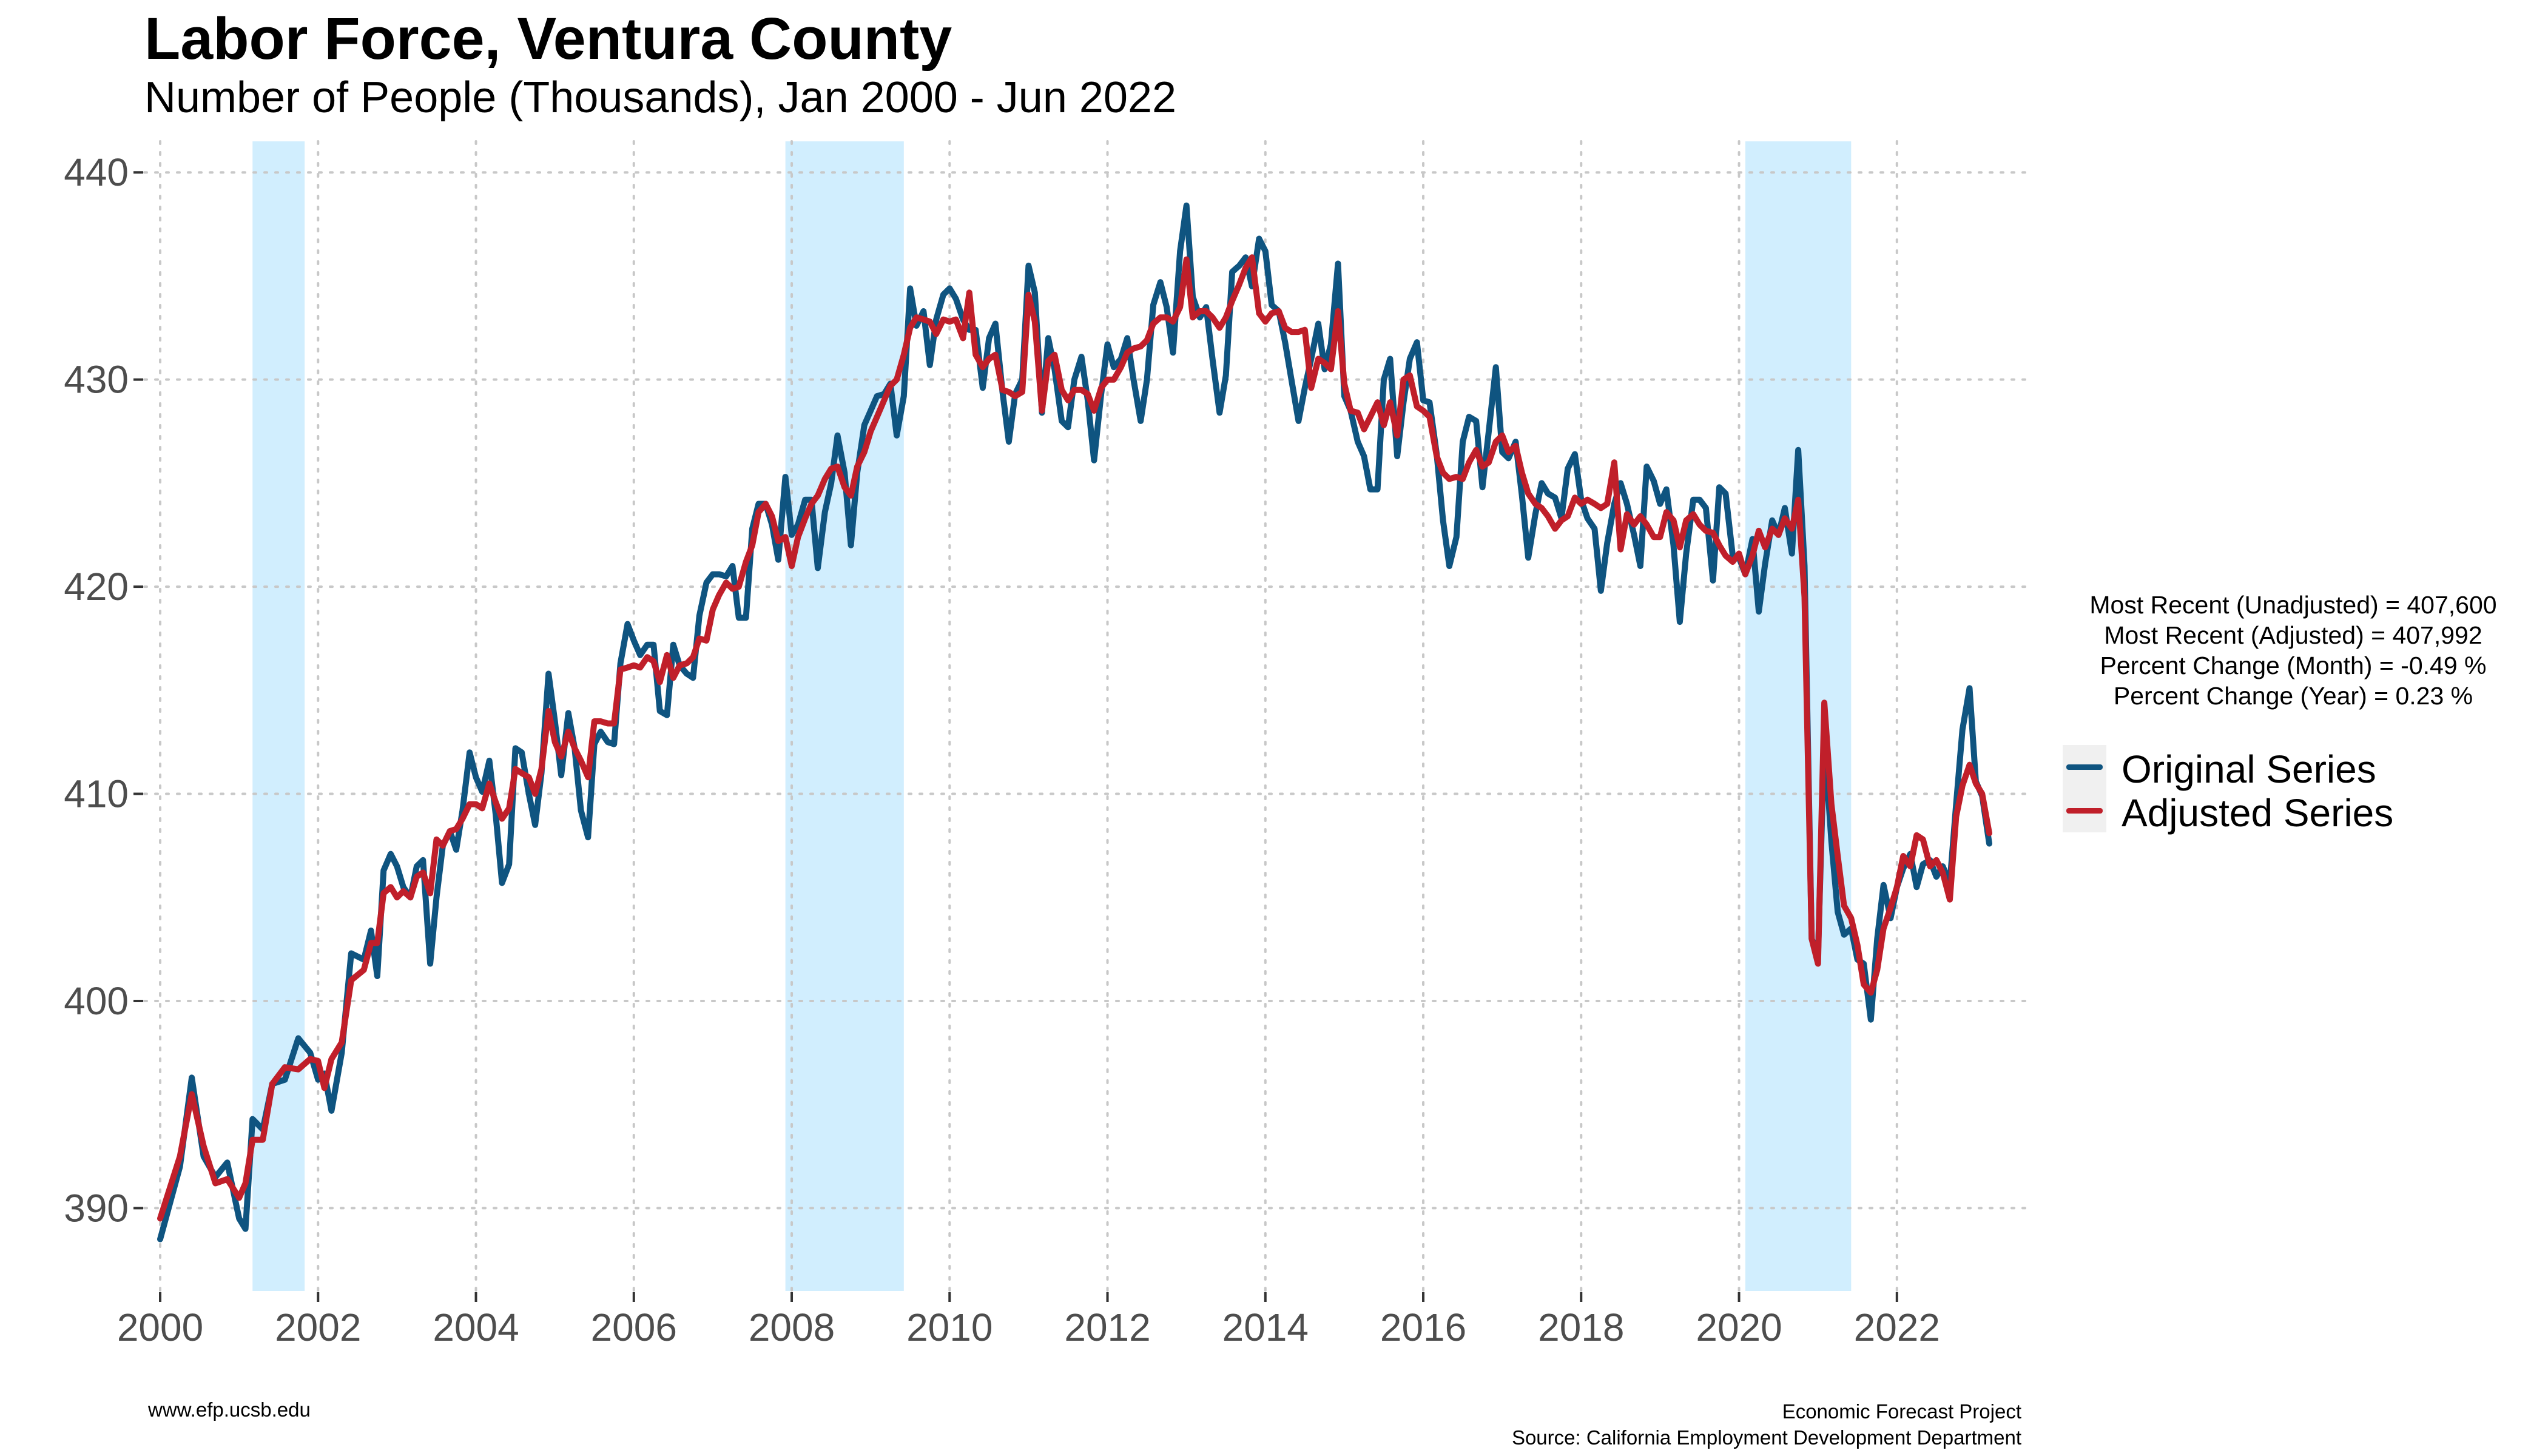 The width and height of the screenshot is (2548, 1456). Describe the element at coordinates (318, 1327) in the screenshot. I see `x-tick-label: 2002` at that location.